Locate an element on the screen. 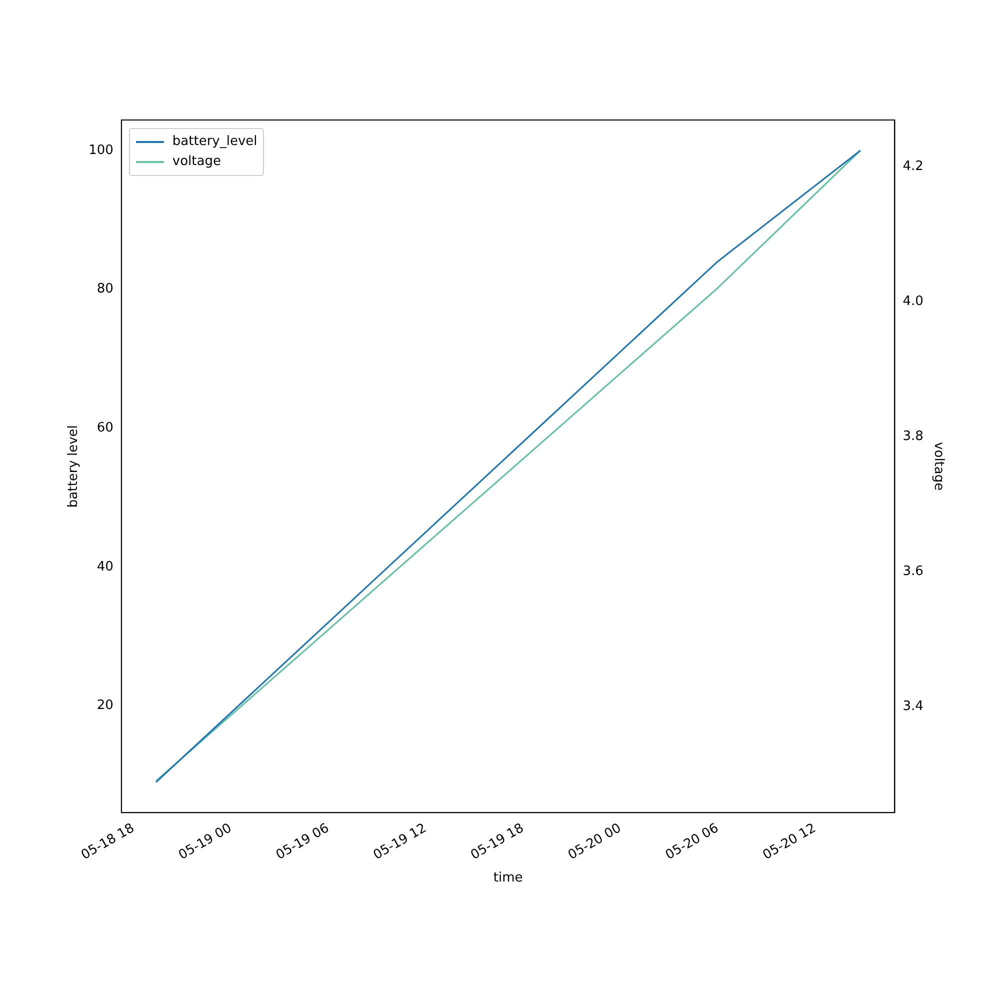 Image resolution: width=1000 pixels, height=1000 pixels. x-axis-title: time is located at coordinates (508, 878).